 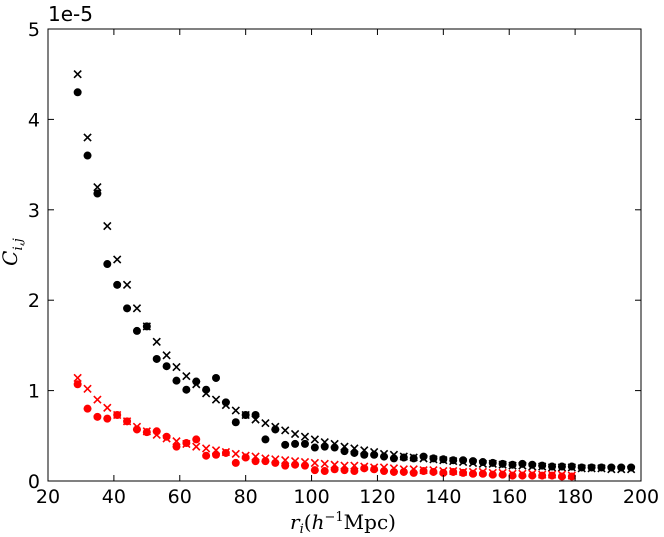 I want to click on x-tick-label: 200, so click(x=641, y=497).